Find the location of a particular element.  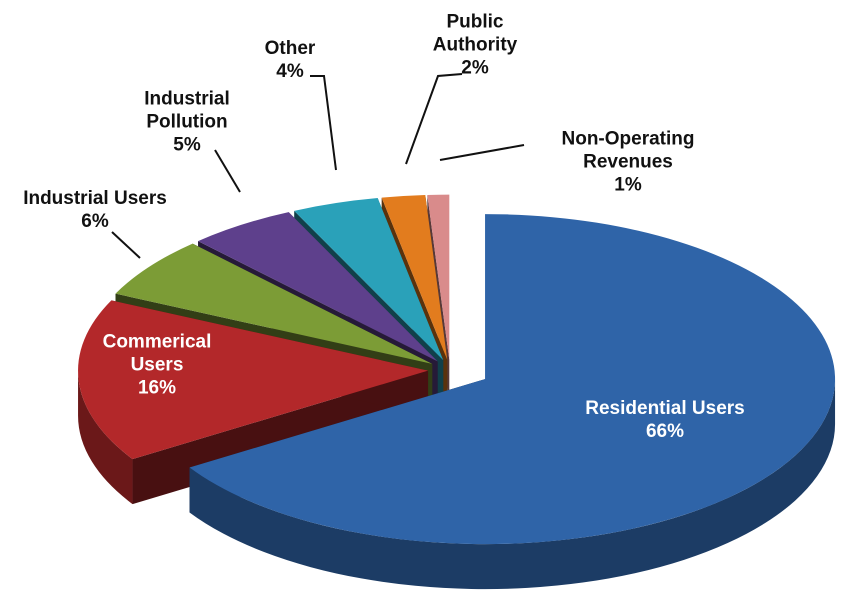

value-label: 1% is located at coordinates (628, 185).